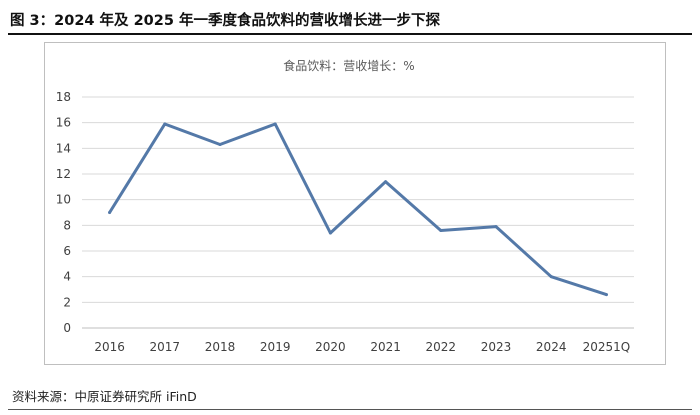  What do you see at coordinates (496, 347) in the screenshot?
I see `x-tick-label: 2023` at bounding box center [496, 347].